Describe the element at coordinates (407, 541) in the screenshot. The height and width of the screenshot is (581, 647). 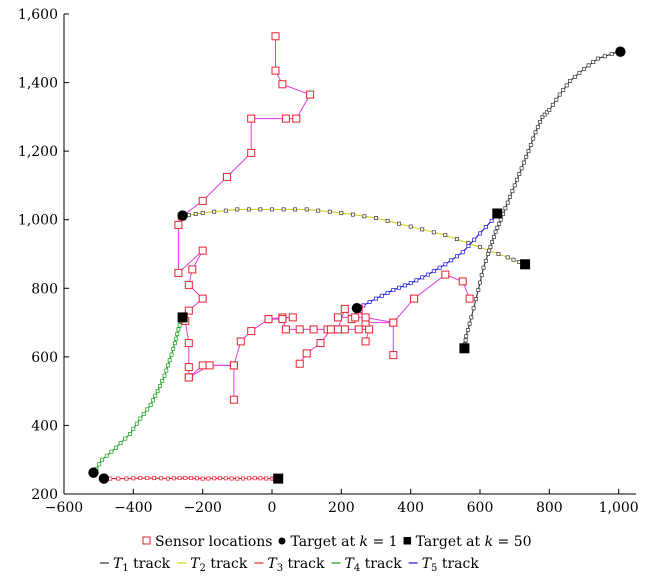
I see `legend-marker-target-k50` at that location.